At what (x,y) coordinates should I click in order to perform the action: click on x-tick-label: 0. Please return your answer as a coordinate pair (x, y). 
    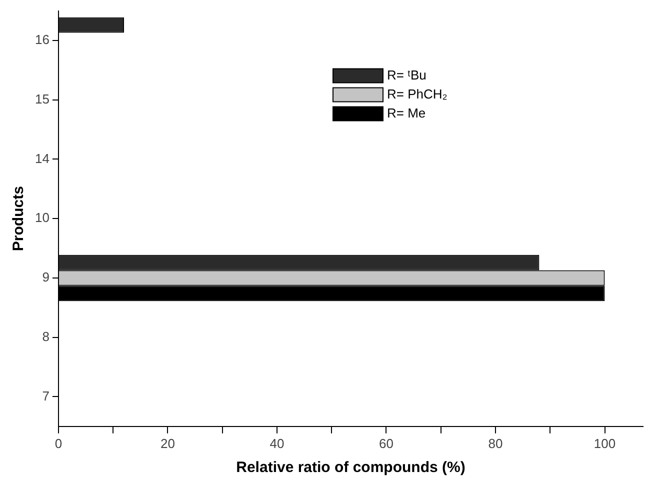
    Looking at the image, I should click on (58, 443).